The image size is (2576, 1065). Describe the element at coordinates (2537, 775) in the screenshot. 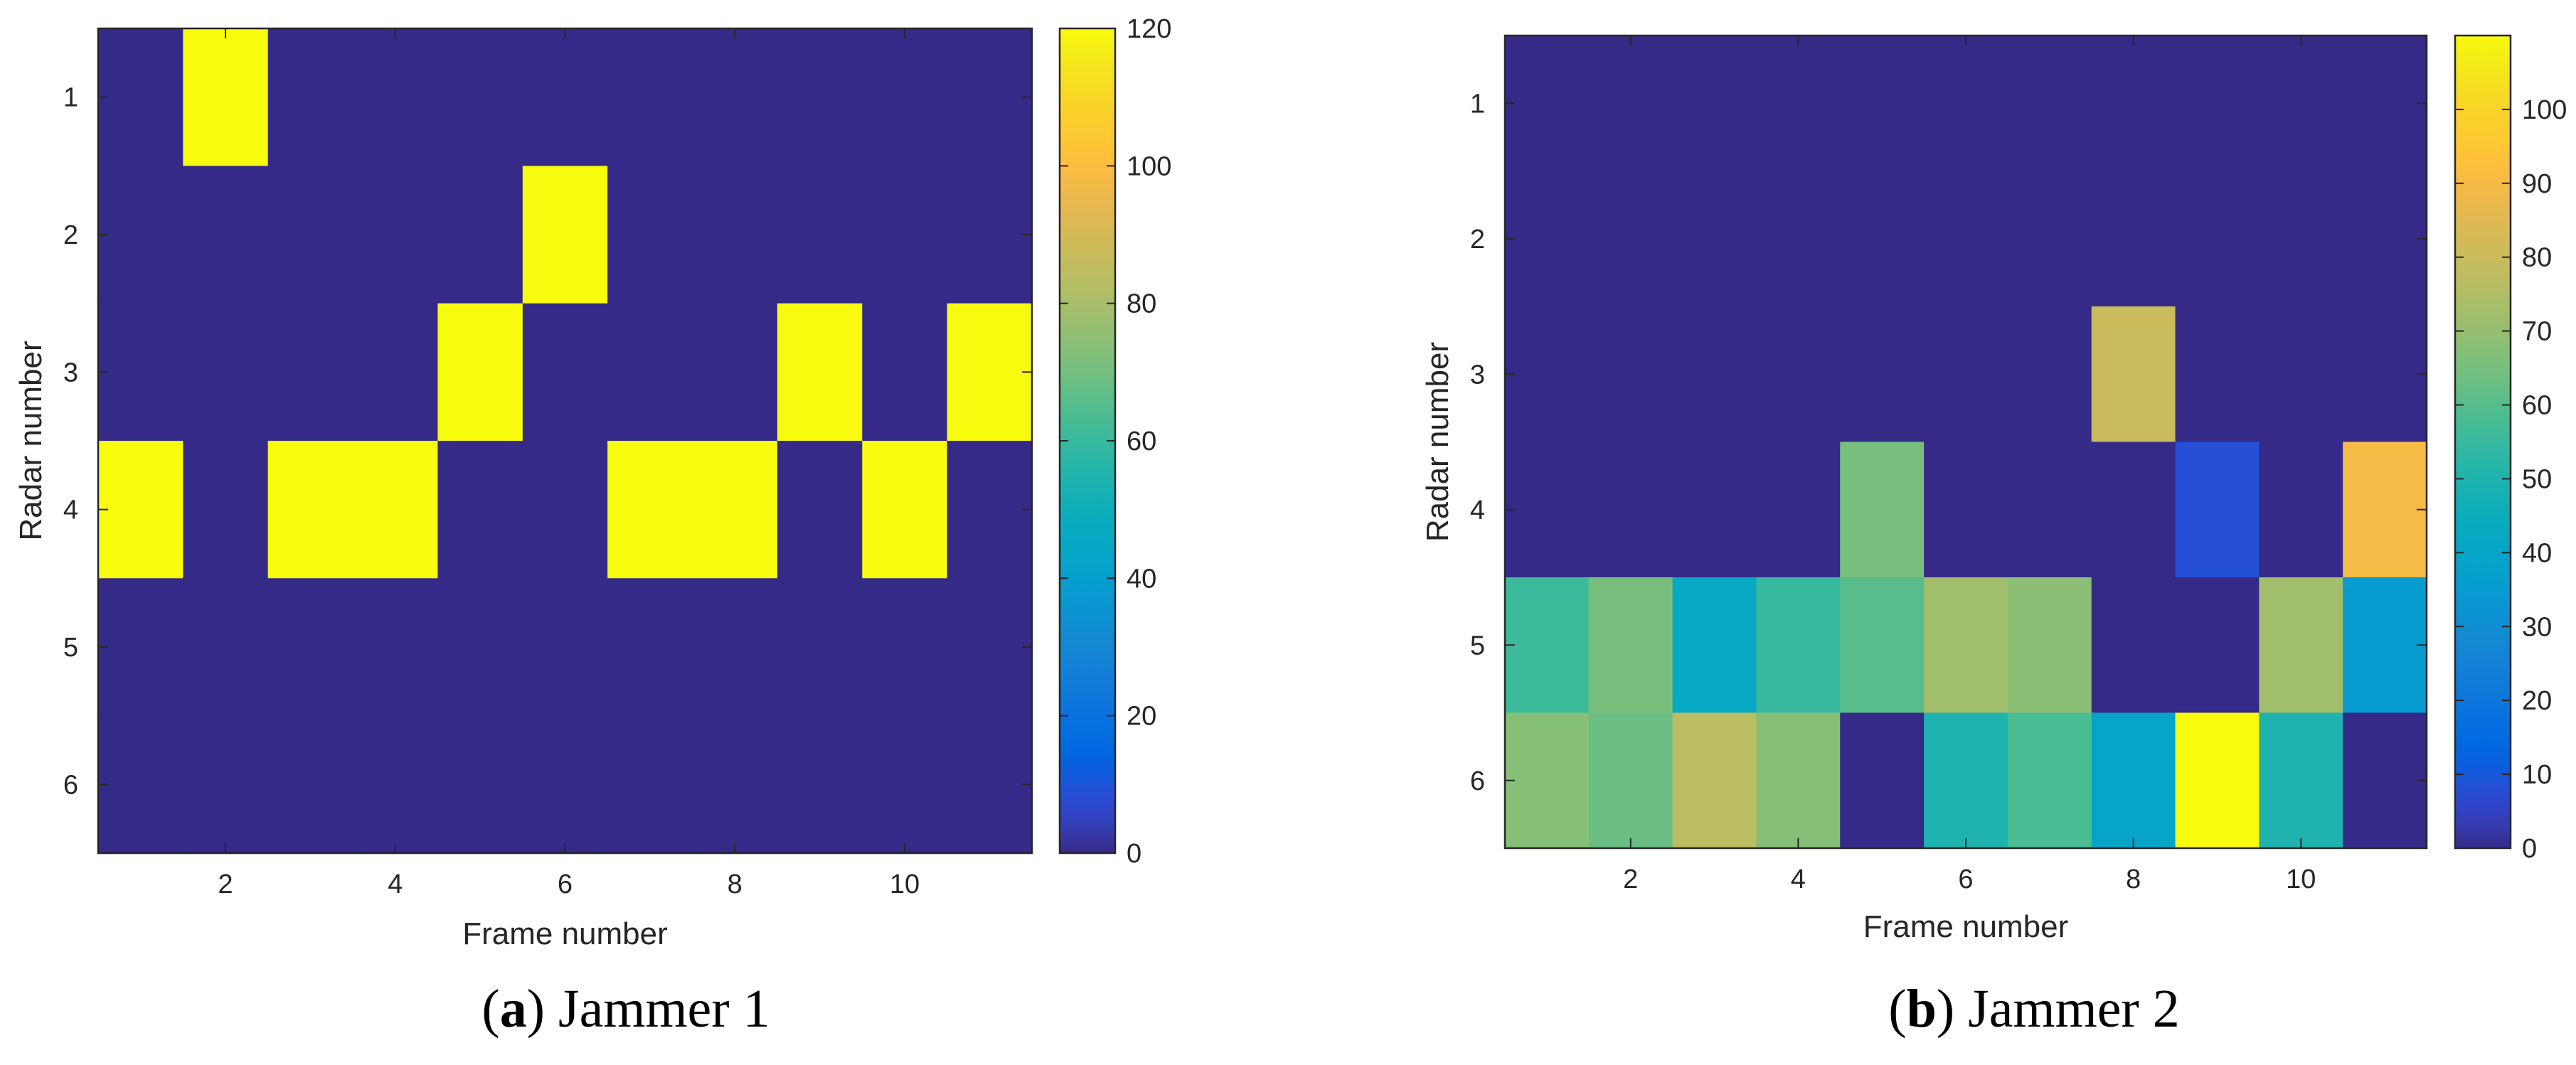

I see `colorbar-tick-label: 10` at that location.